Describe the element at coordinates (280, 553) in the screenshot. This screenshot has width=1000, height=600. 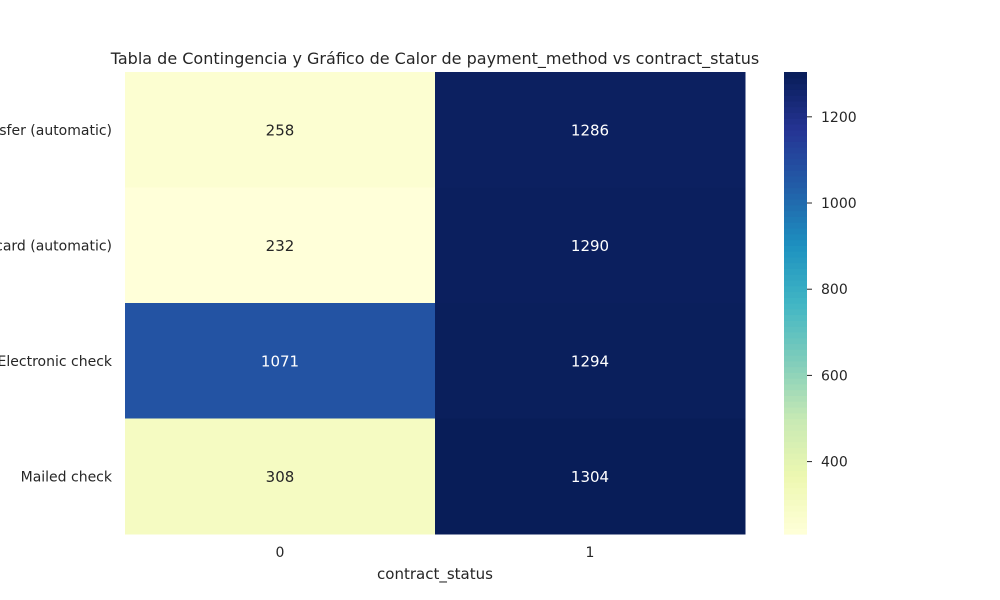
I see `x-tick-label: 0` at that location.